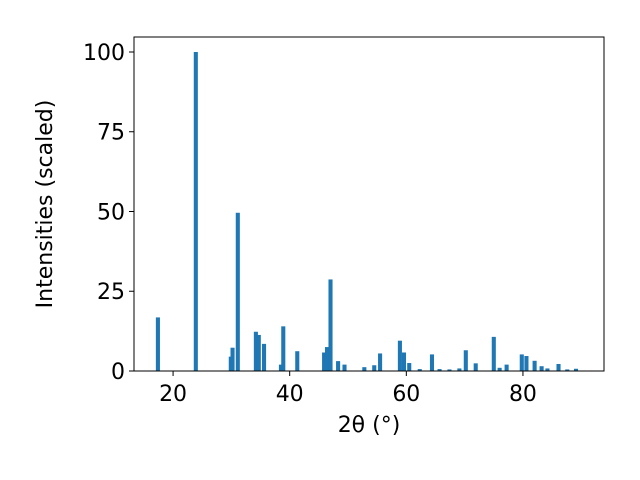 The width and height of the screenshot is (640, 480). Describe the element at coordinates (118, 372) in the screenshot. I see `y-tick-label: 0` at that location.